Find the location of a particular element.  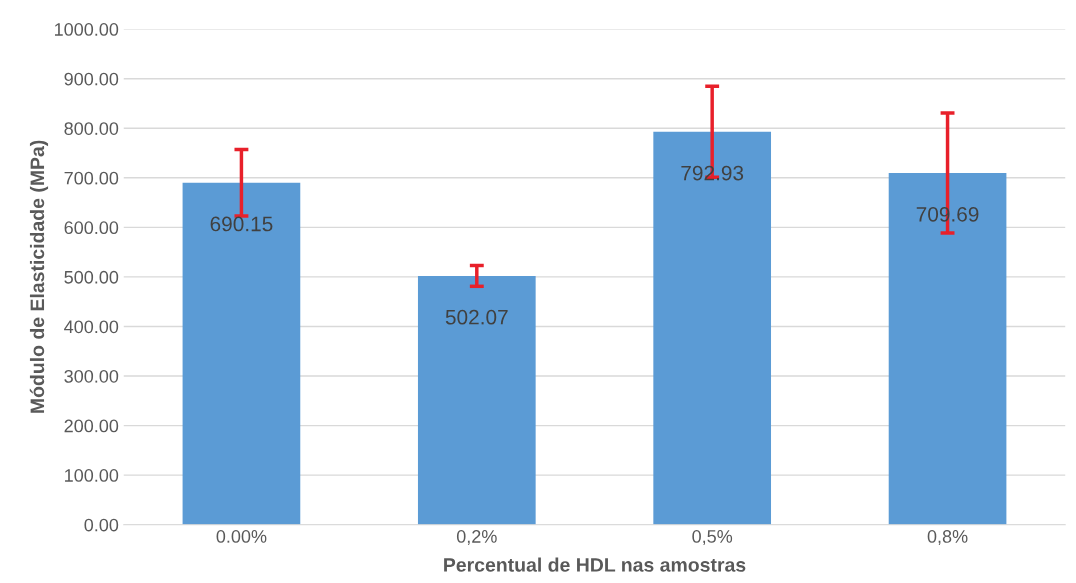

x-axis-title: Percentual de HDL nas amostras is located at coordinates (595, 564).